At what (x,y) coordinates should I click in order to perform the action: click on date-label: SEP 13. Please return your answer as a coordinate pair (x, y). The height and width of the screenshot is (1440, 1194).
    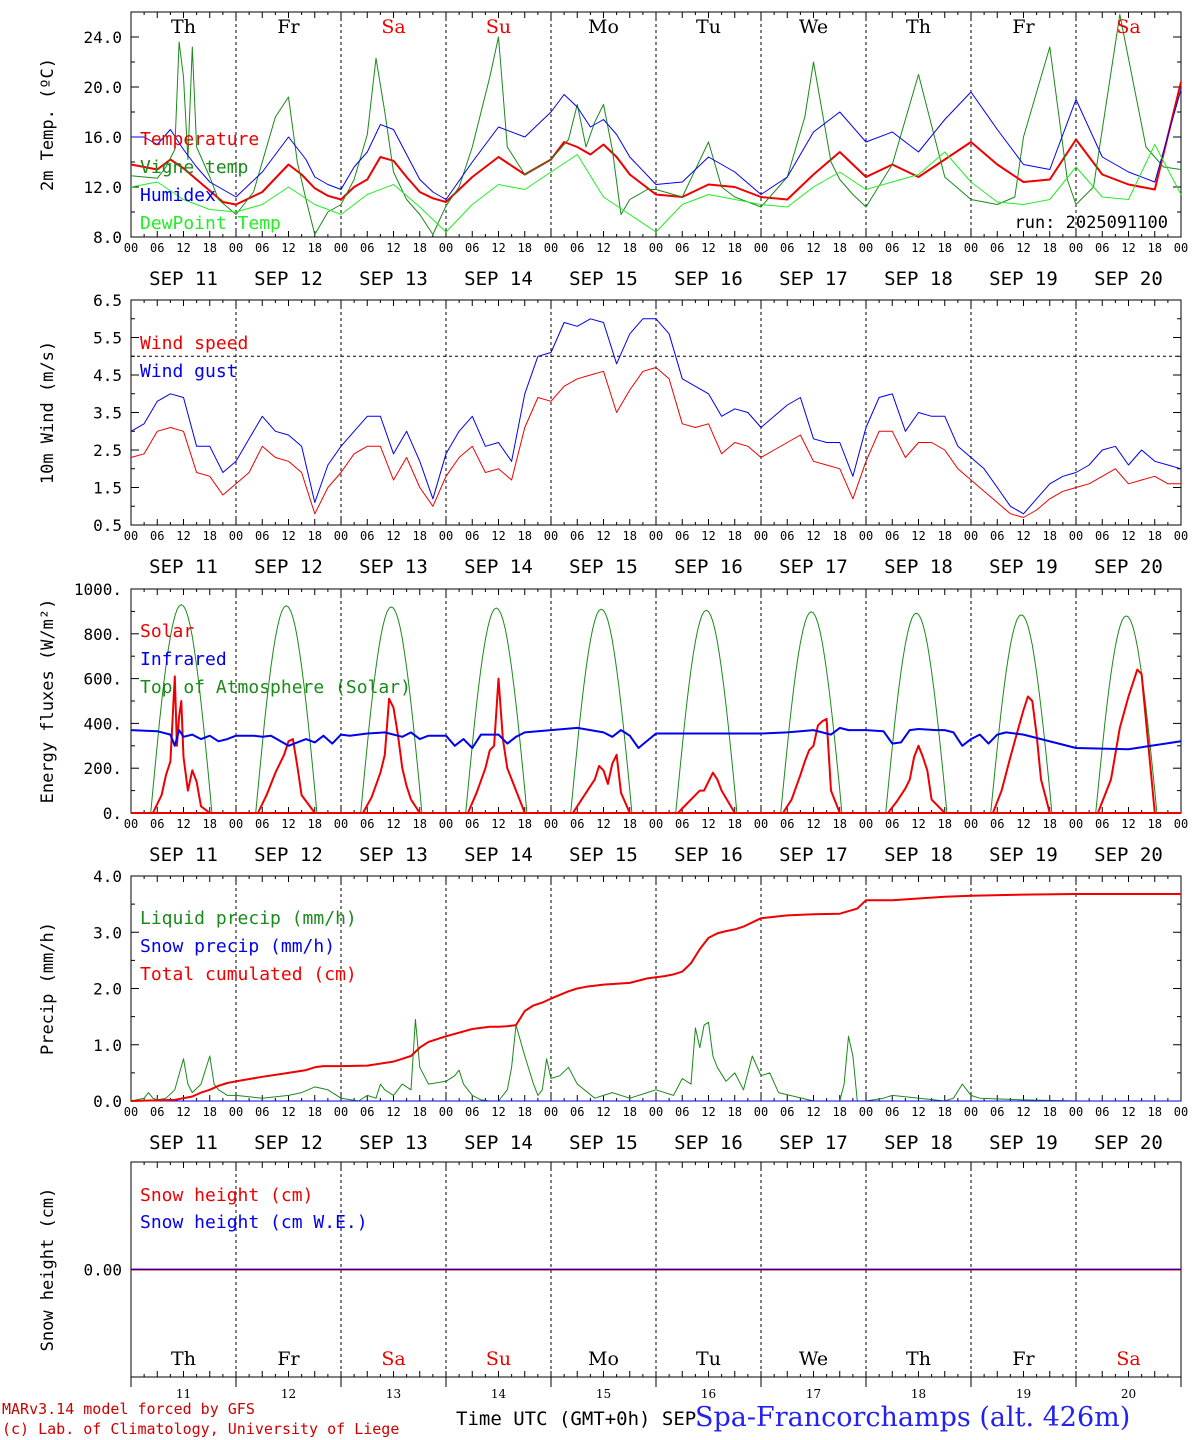
    Looking at the image, I should click on (393, 855).